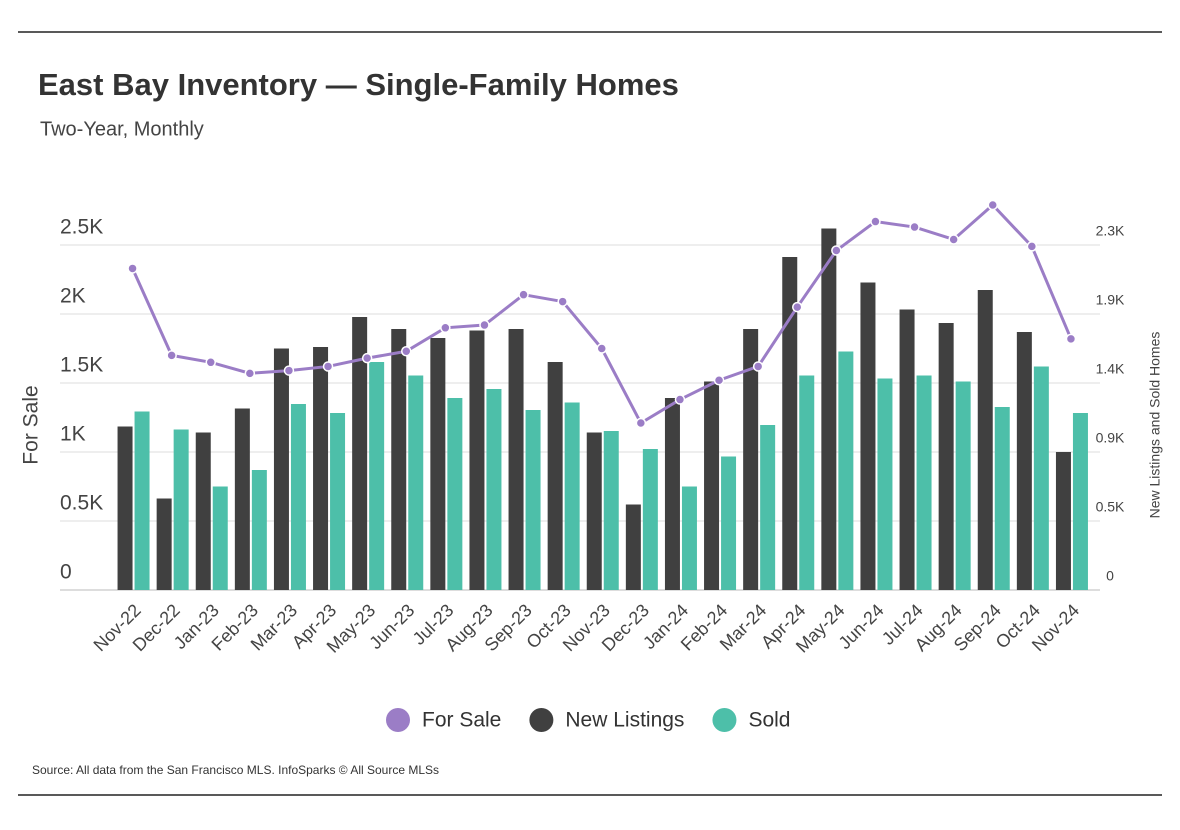 This screenshot has width=1180, height=830. I want to click on y-tick-label: 2.5K, so click(81, 227).